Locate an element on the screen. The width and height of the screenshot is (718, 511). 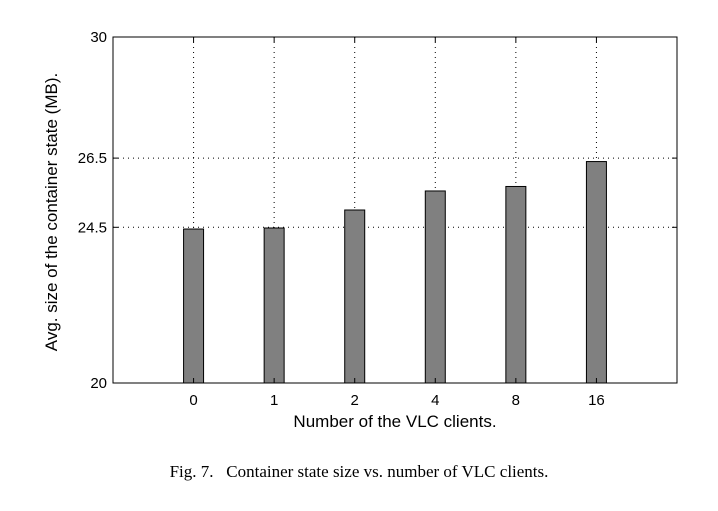
y-tick-label: 30 is located at coordinates (98, 37).